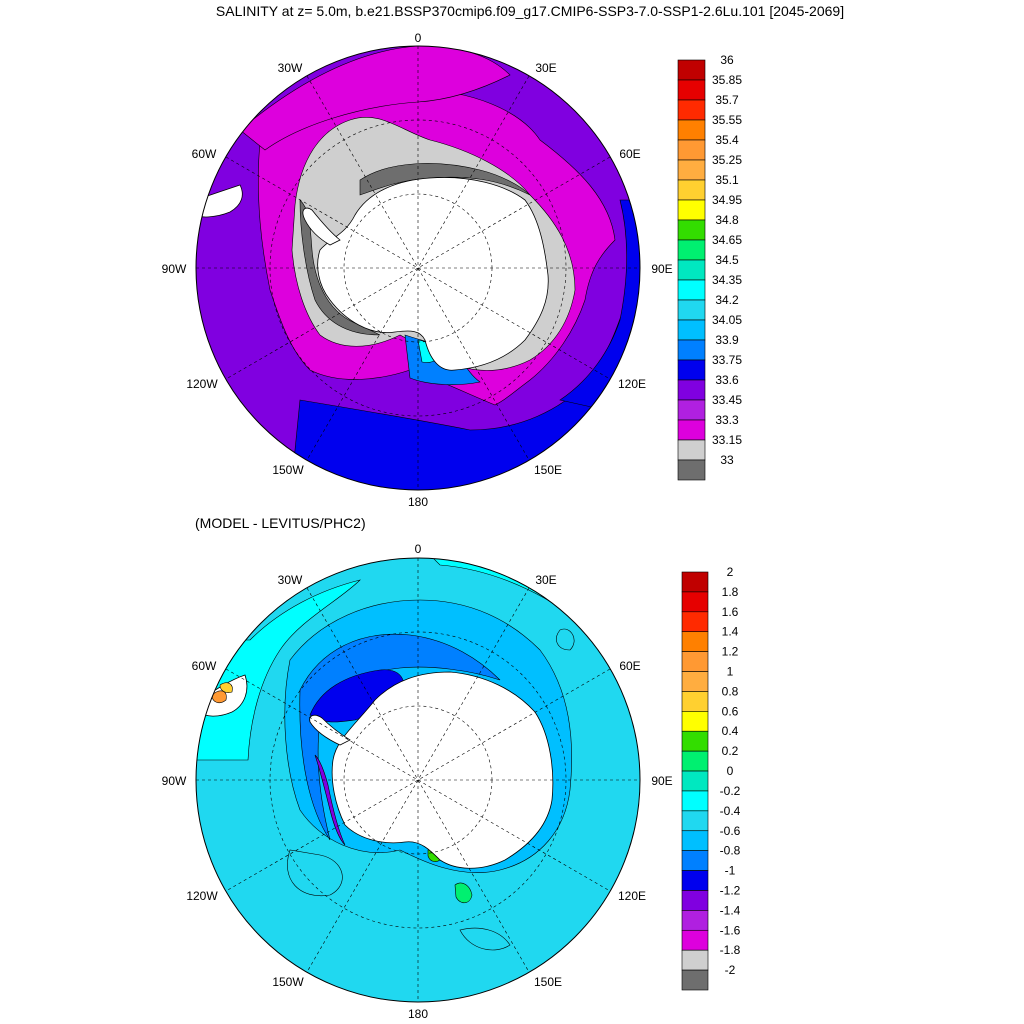 This screenshot has height=1024, width=1024. I want to click on cb-top-label-17: 33.45, so click(727, 400).